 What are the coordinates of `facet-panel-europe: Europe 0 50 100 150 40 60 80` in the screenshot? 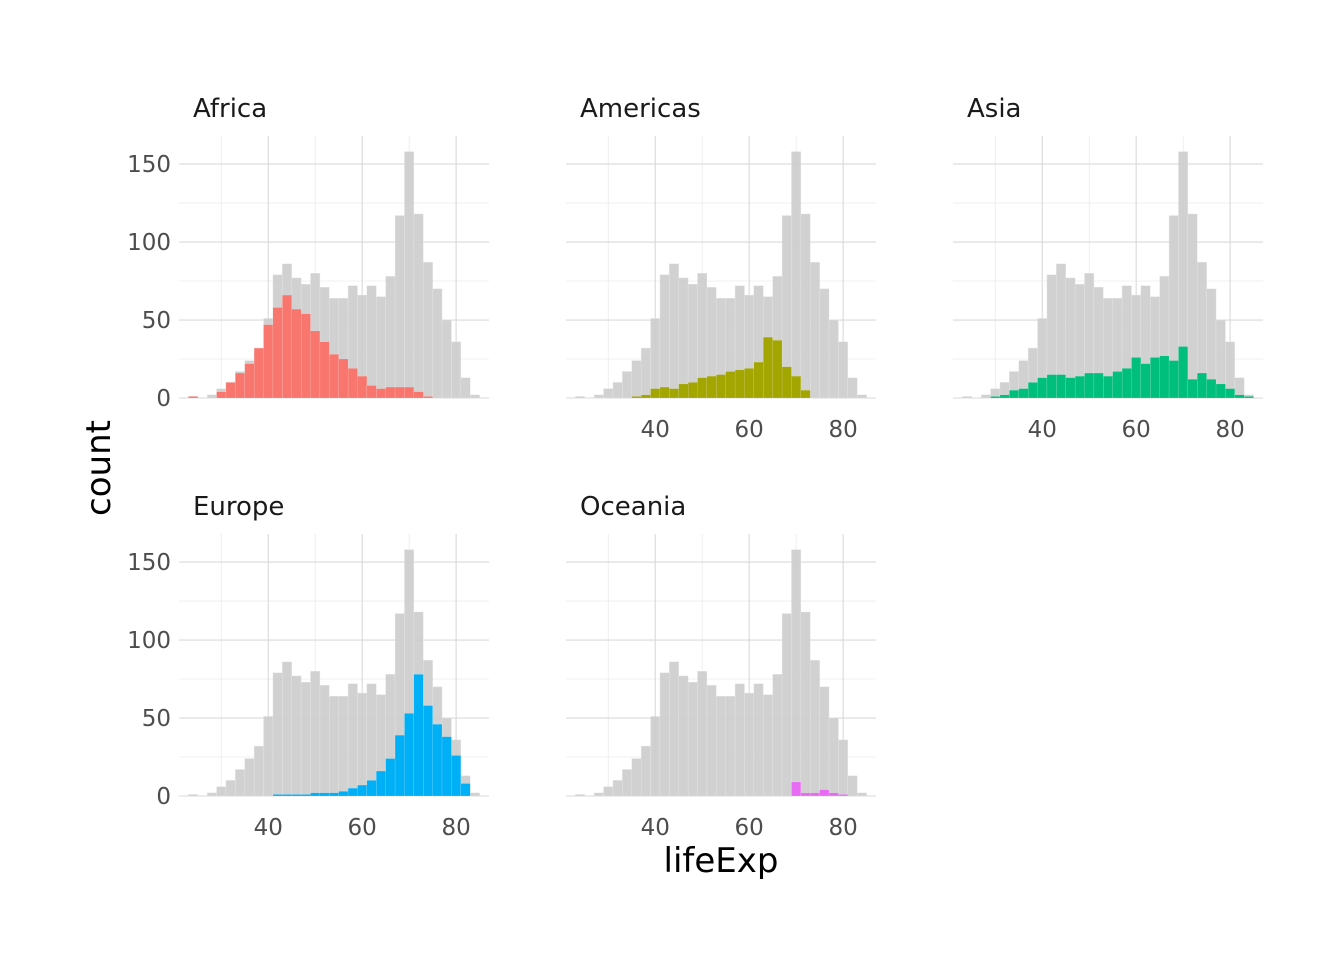 It's located at (308, 666).